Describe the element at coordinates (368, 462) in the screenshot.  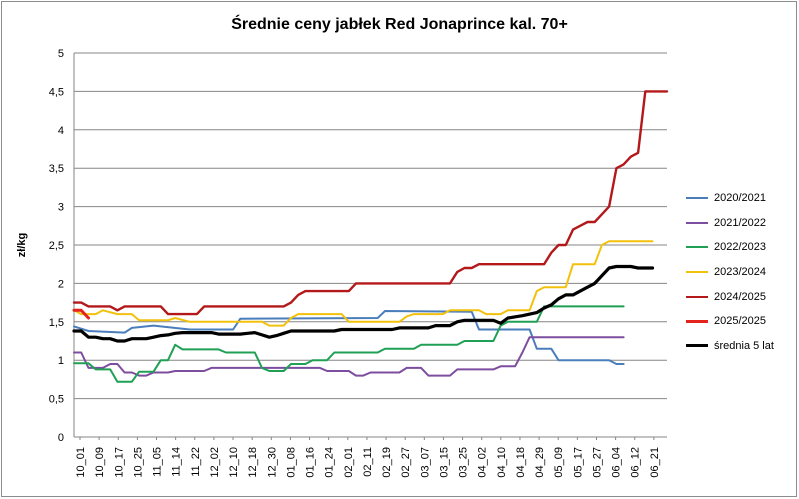
I see `x-tick-label: 02_11` at that location.